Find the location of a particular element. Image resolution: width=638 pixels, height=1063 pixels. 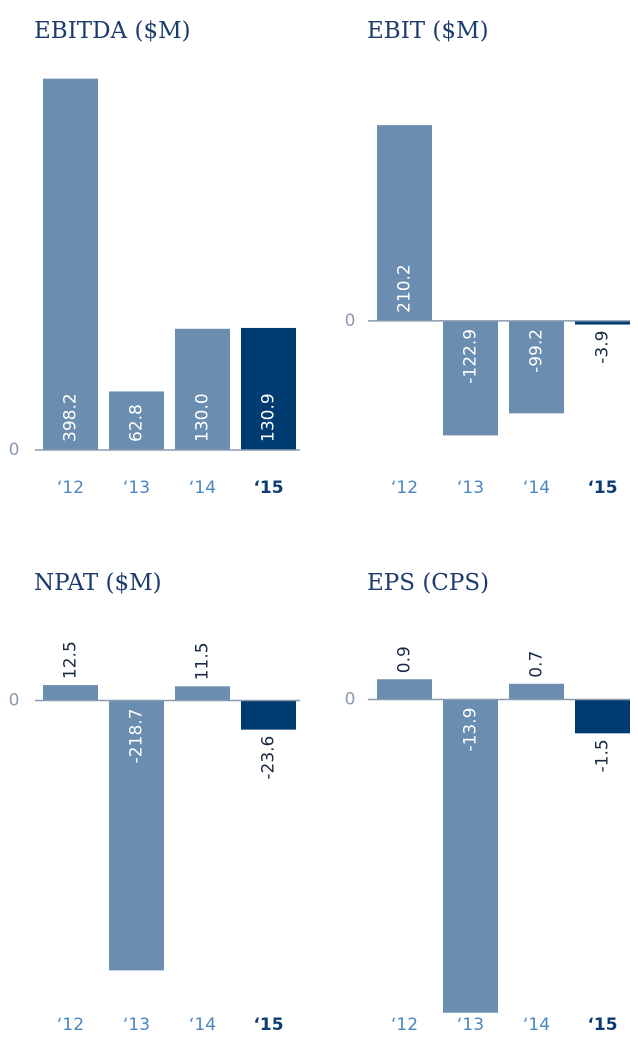

chart-title: EBITDA ($M) is located at coordinates (112, 31).